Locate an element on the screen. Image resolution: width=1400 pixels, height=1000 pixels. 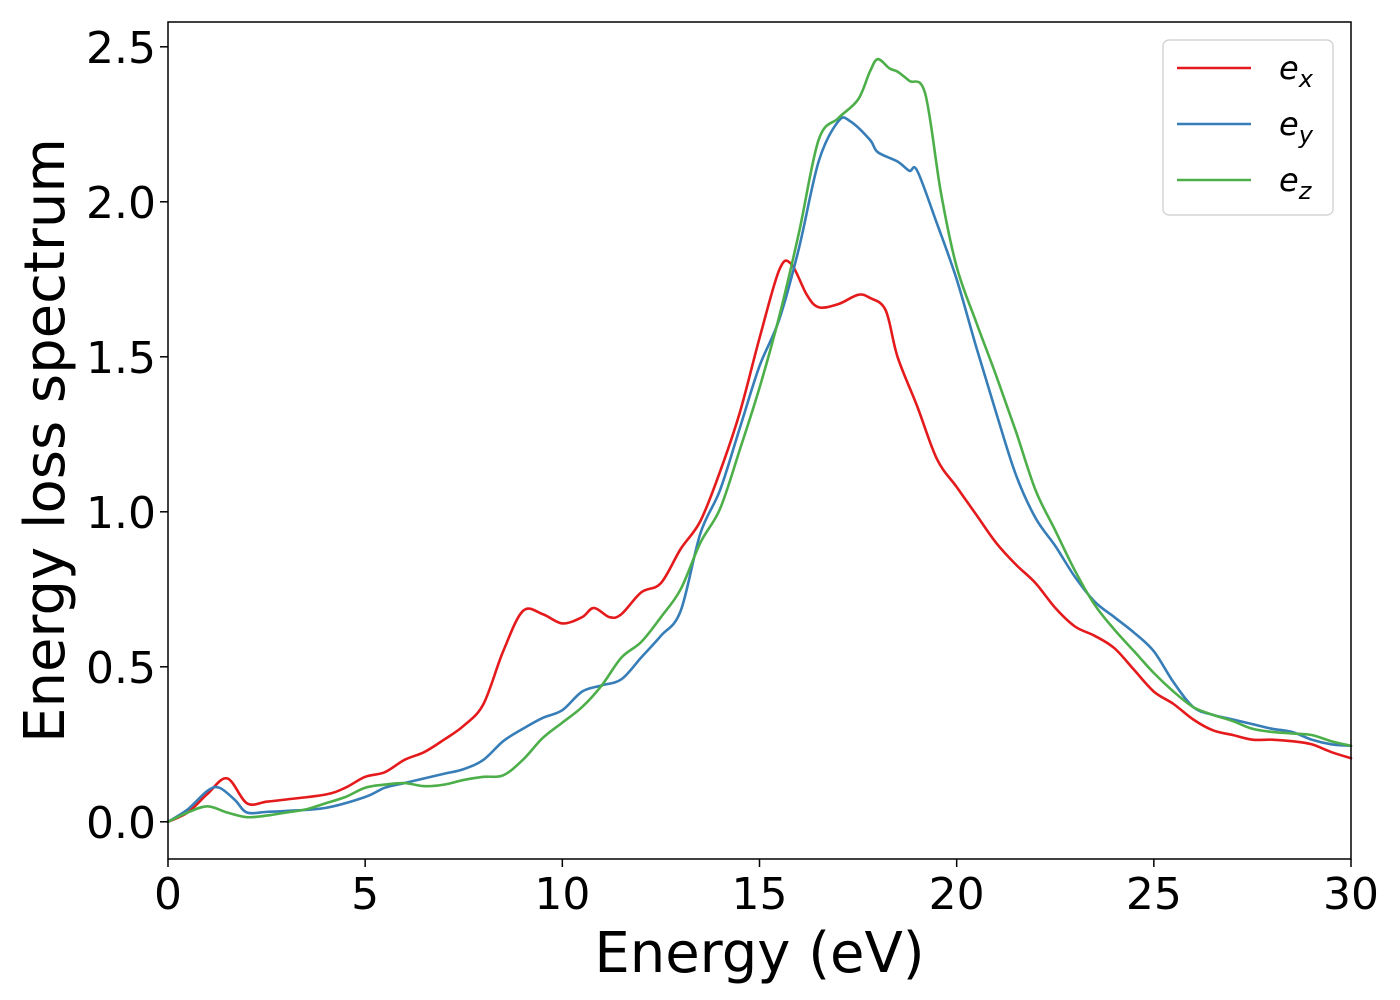
legend-label-e-z: ez is located at coordinates (1296, 183).